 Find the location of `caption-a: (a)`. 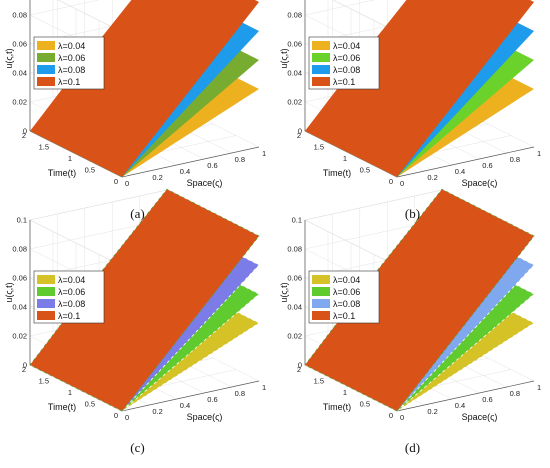

caption-a: (a) is located at coordinates (137, 213).